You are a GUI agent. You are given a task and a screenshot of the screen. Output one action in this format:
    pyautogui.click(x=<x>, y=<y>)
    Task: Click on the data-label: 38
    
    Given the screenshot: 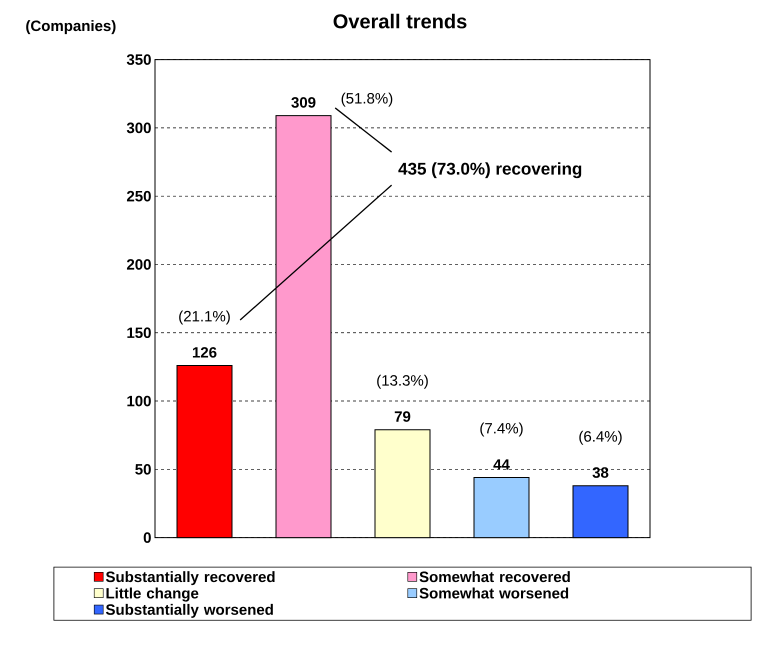 What is the action you would take?
    pyautogui.click(x=600, y=472)
    